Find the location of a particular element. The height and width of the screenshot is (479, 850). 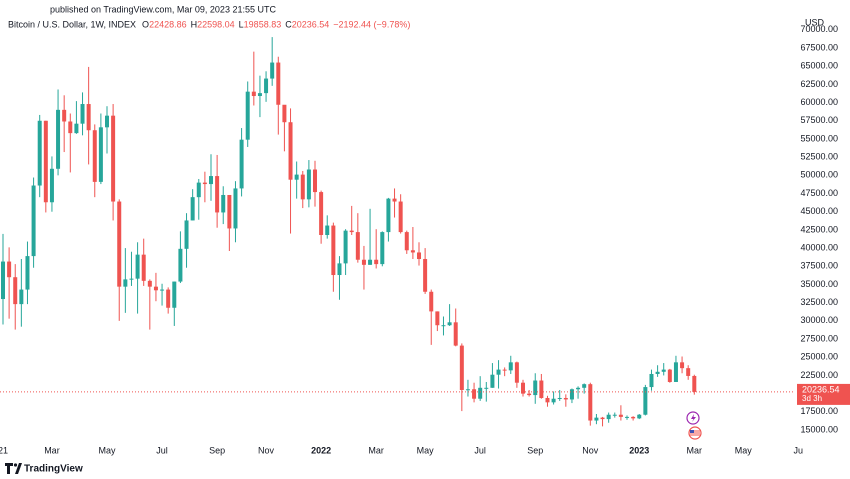

logo-mark is located at coordinates (18, 468).